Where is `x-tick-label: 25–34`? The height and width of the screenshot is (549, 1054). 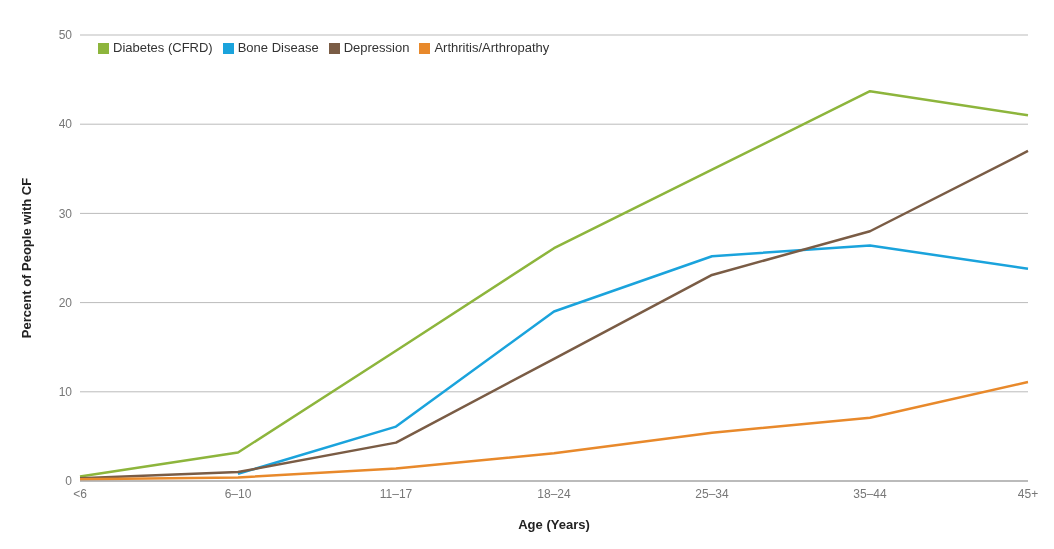 x-tick-label: 25–34 is located at coordinates (712, 493).